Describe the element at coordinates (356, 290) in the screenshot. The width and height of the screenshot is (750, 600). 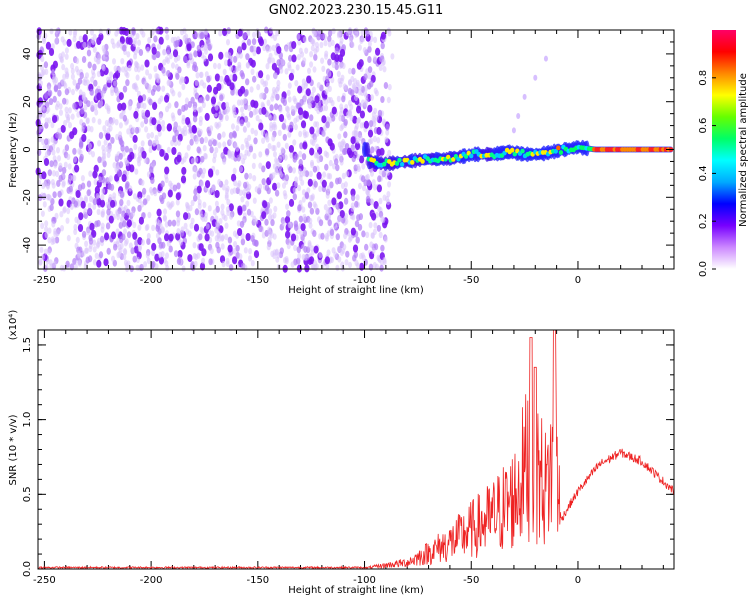
I see `spectrogram-x-axis-label: Height of straight line (km)` at that location.